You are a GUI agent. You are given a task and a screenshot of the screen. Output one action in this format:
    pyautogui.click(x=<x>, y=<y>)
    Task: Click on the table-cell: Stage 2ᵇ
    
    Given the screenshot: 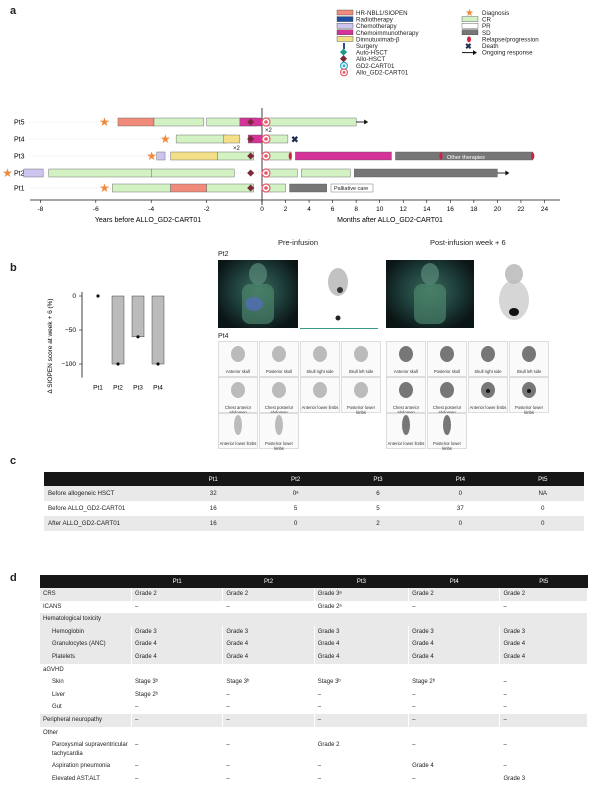 What is the action you would take?
    pyautogui.click(x=177, y=695)
    